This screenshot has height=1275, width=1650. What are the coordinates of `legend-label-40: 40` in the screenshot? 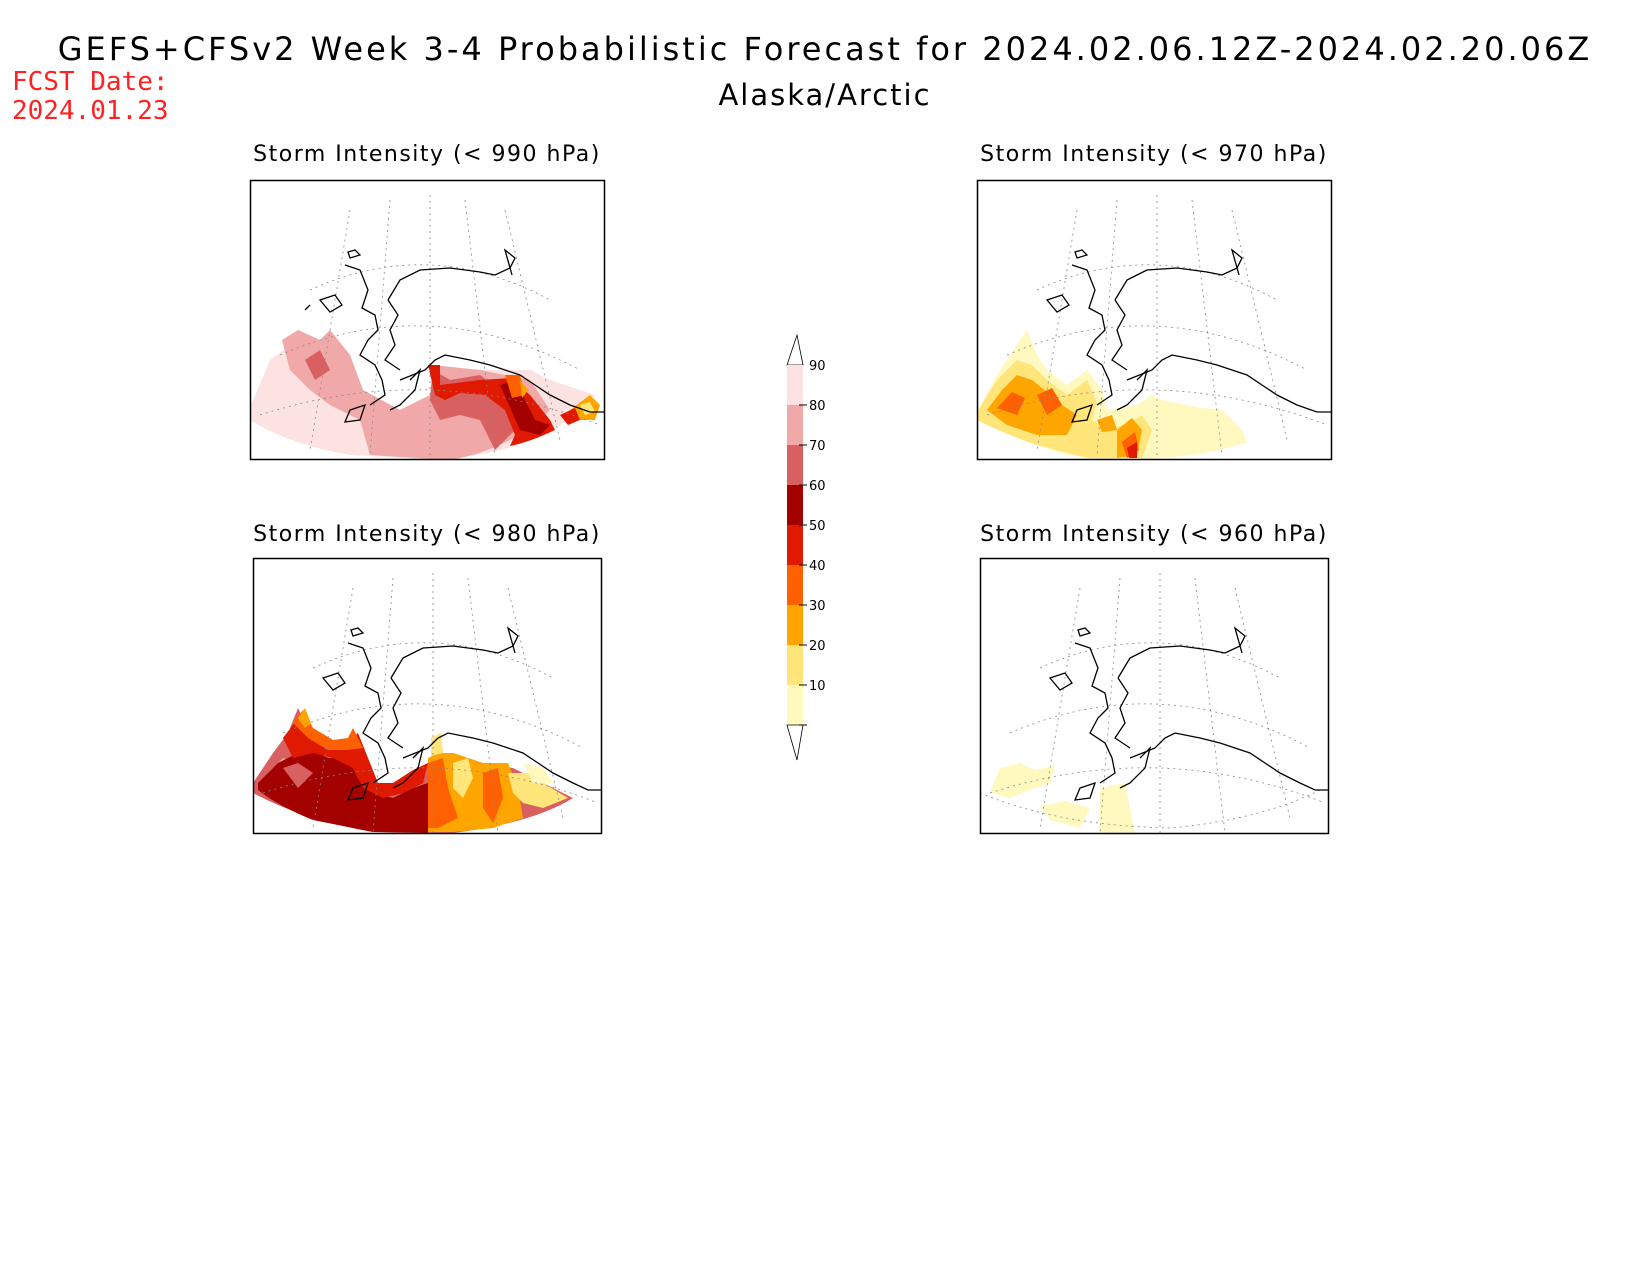 It's located at (817, 566).